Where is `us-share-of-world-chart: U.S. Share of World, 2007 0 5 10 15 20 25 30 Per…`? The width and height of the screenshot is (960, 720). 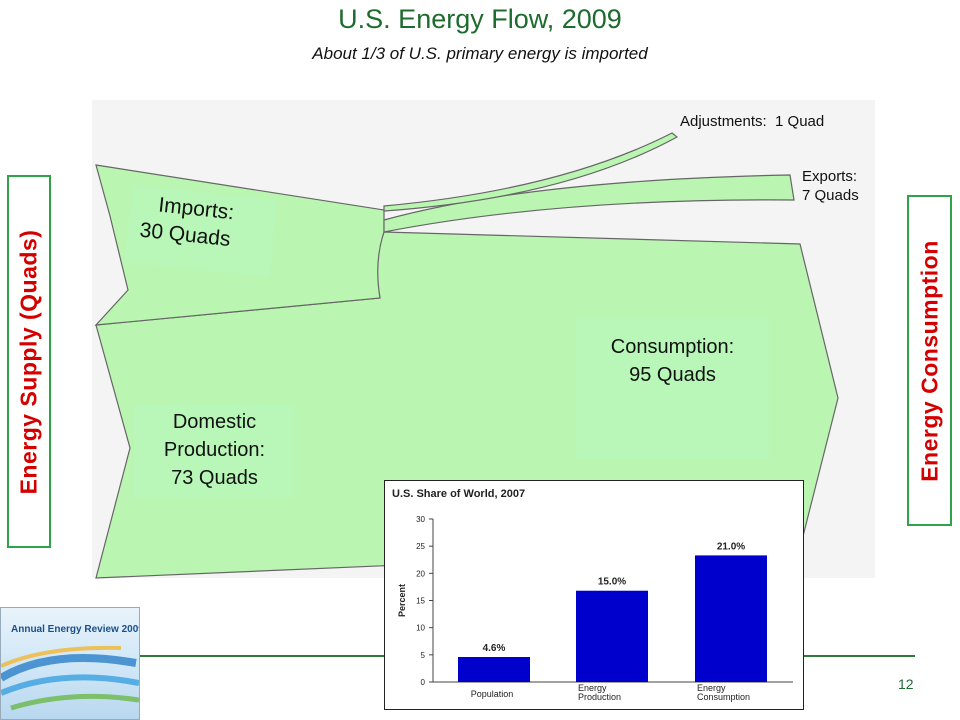 us-share-of-world-chart: U.S. Share of World, 2007 0 5 10 15 20 25 30 Per… is located at coordinates (594, 595).